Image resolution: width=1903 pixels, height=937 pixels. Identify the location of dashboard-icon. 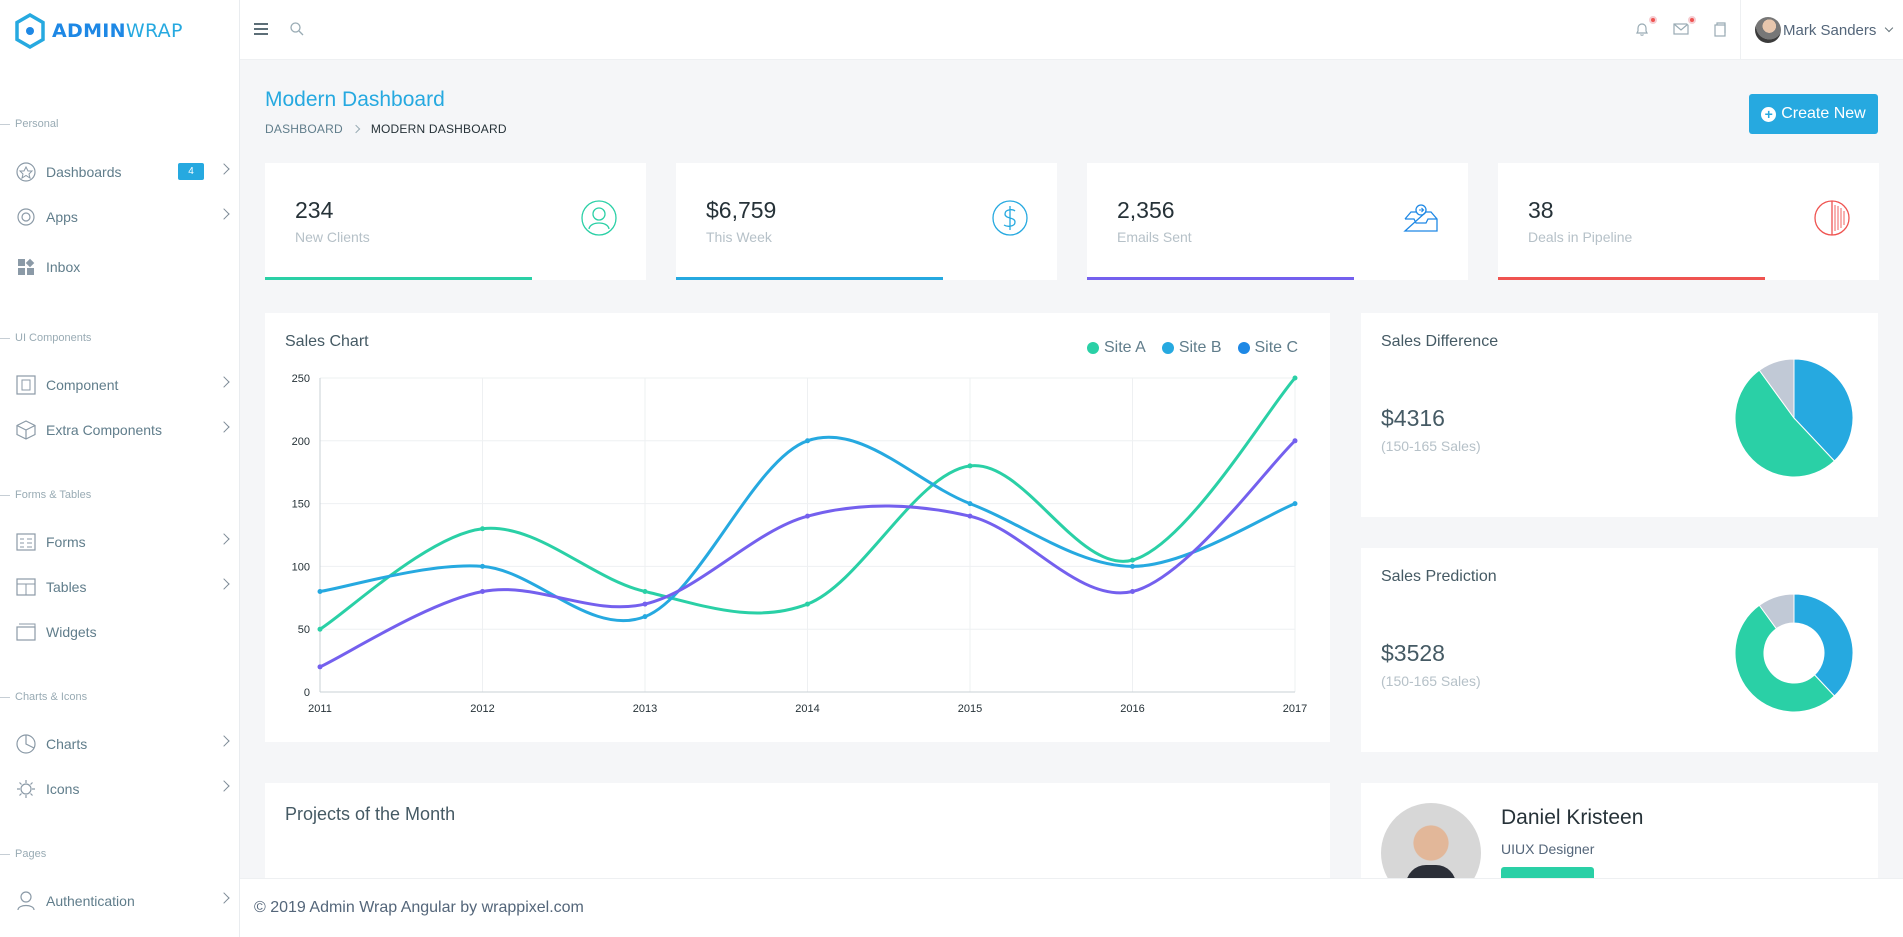
(26, 172).